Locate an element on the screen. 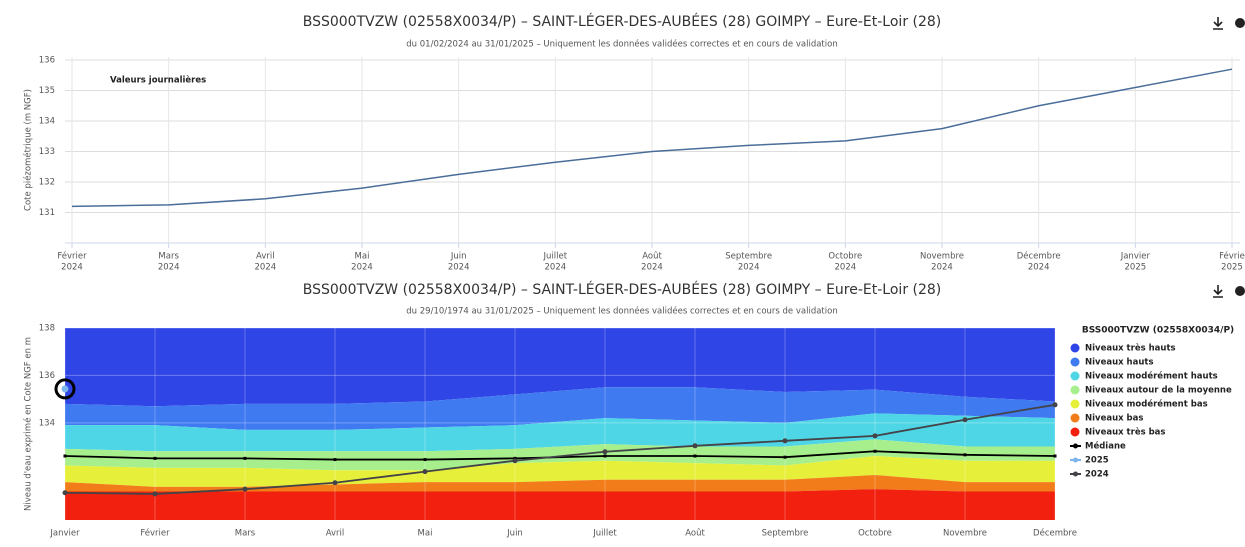  legend-label: Niveaux très hauts is located at coordinates (1130, 348).